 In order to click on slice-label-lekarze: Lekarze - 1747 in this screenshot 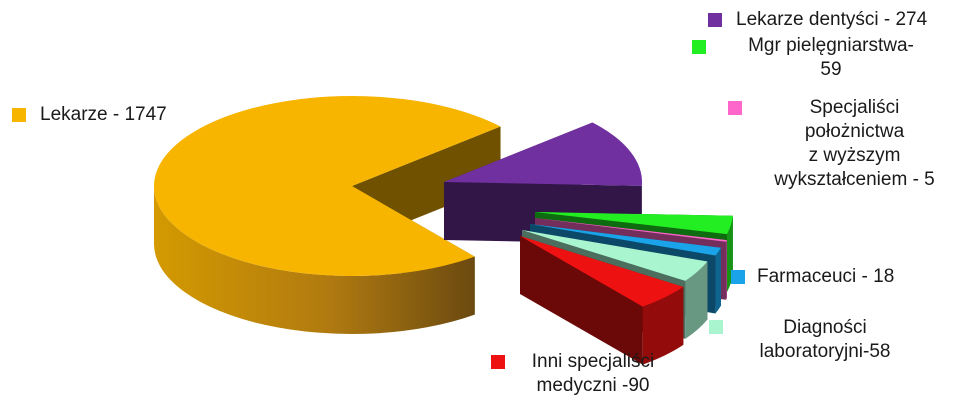, I will do `click(103, 115)`.